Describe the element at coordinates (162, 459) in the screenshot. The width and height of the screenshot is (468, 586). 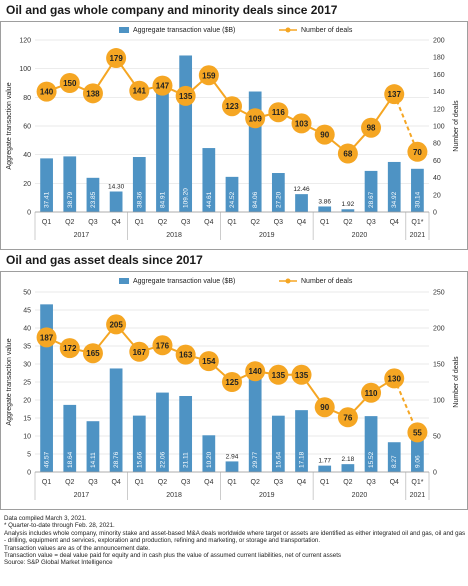
I see `bar-value-label: 22.06` at that location.